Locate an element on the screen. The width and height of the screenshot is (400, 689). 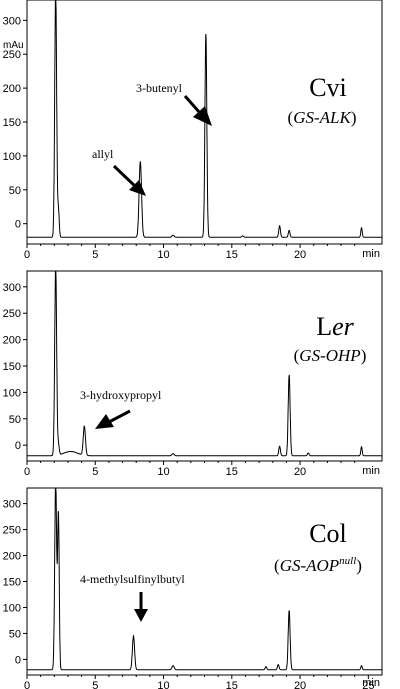
genotype-label: (GS-AOPnull) is located at coordinates (318, 565).